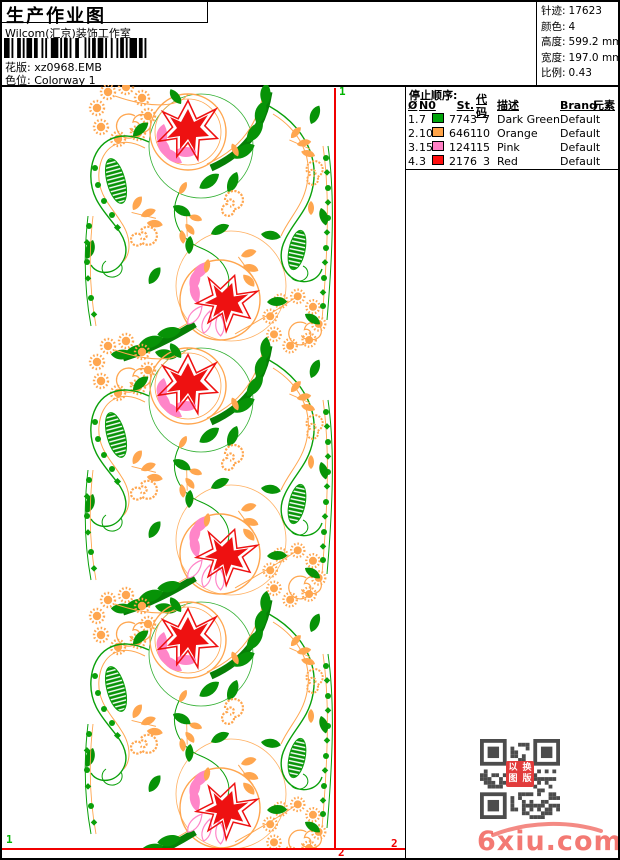 Image resolution: width=620 pixels, height=860 pixels. Describe the element at coordinates (528, 119) in the screenshot. I see `description-cell: Dark Green` at that location.